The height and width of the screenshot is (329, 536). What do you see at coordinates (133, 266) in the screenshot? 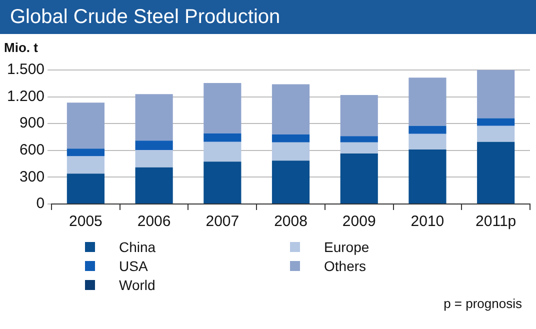
I see `legend-label: USA` at bounding box center [133, 266].